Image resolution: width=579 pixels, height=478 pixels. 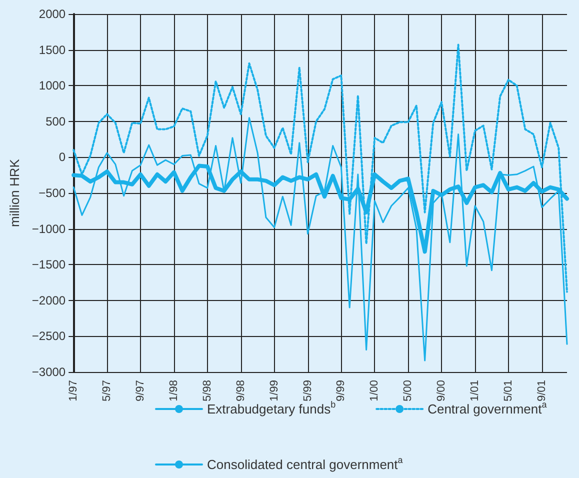 What do you see at coordinates (56, 121) in the screenshot?
I see `y-tick-label: 500` at bounding box center [56, 121].